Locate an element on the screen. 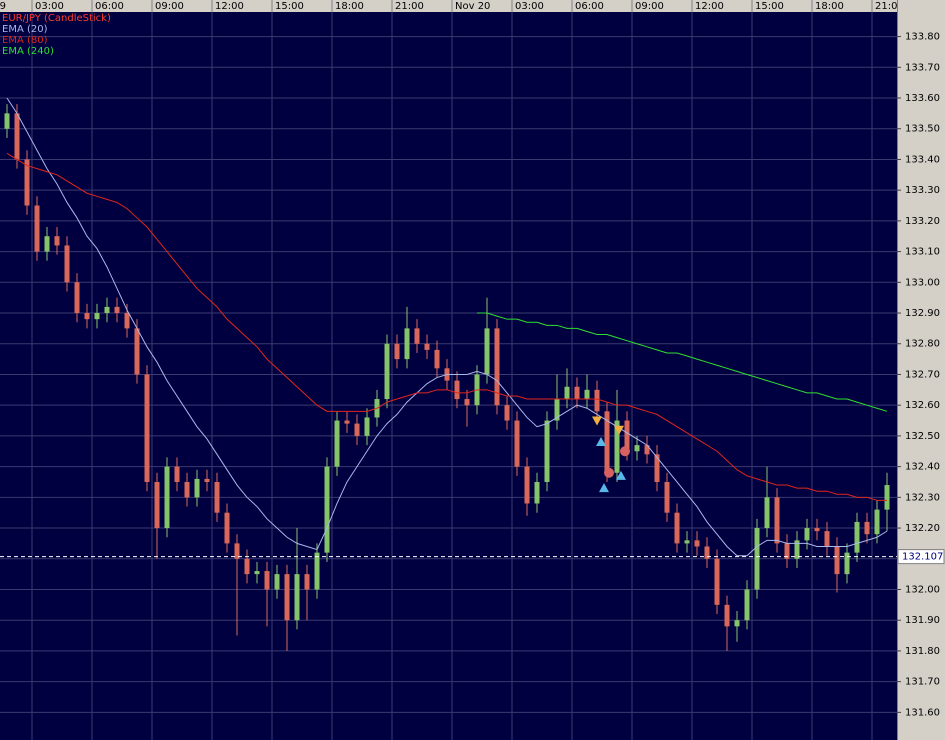 The height and width of the screenshot is (740, 945). y-tick-label: 133.10 is located at coordinates (922, 252).